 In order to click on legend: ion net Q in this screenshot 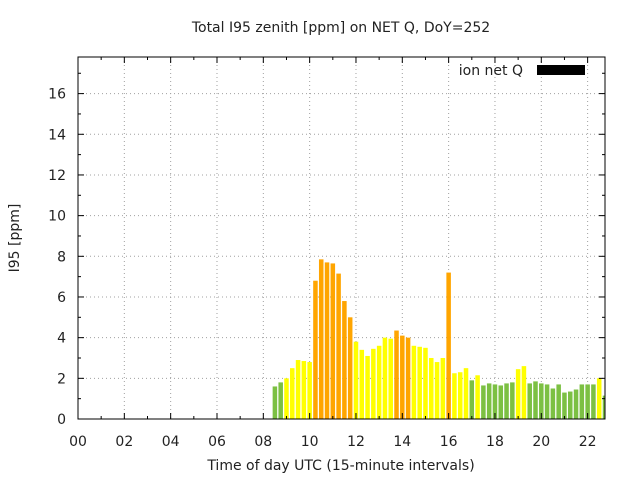, I will do `click(522, 71)`.